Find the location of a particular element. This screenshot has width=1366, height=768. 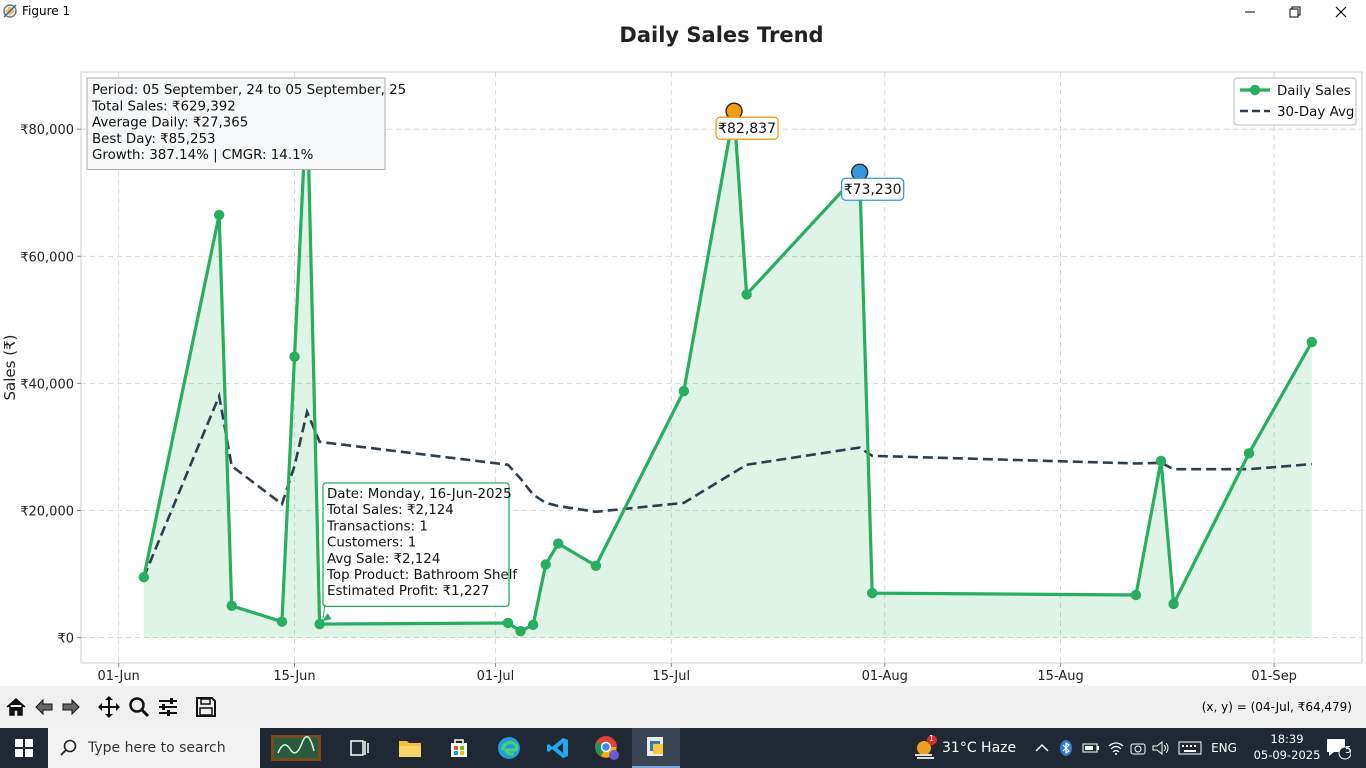

pan-button is located at coordinates (109, 707).